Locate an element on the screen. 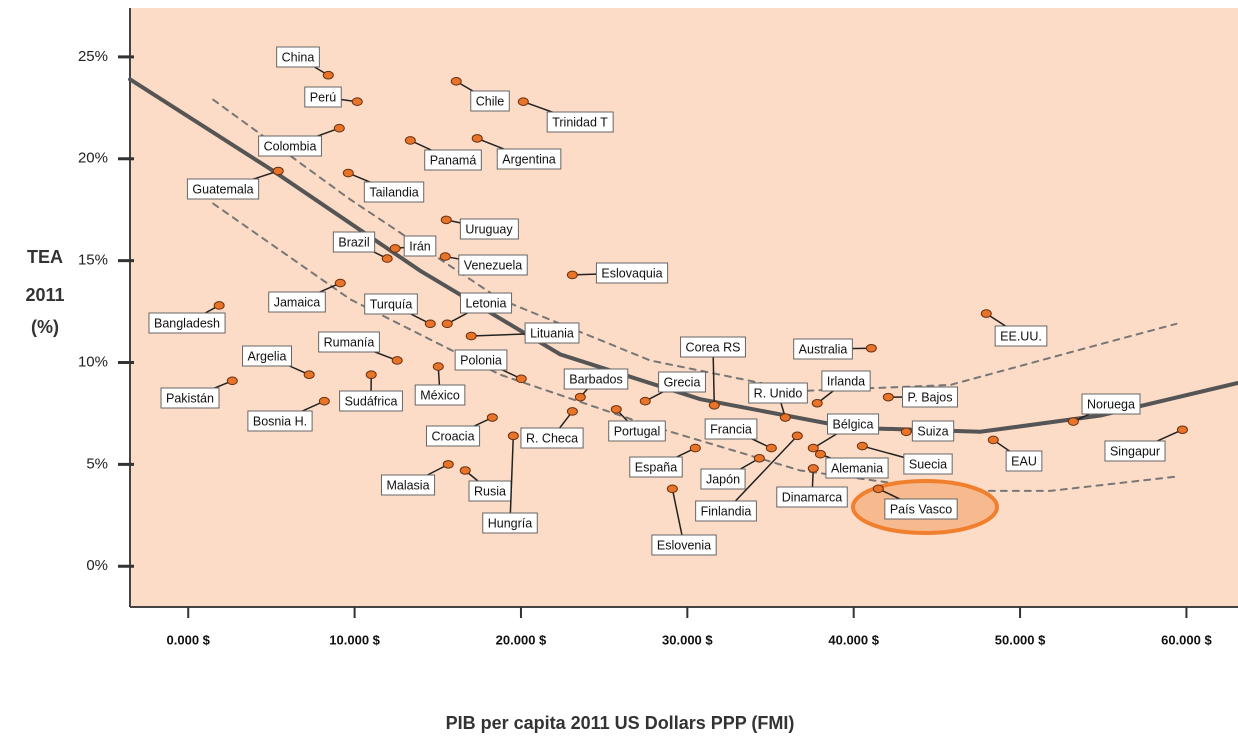 The image size is (1238, 740). point-label: Argentina is located at coordinates (529, 159).